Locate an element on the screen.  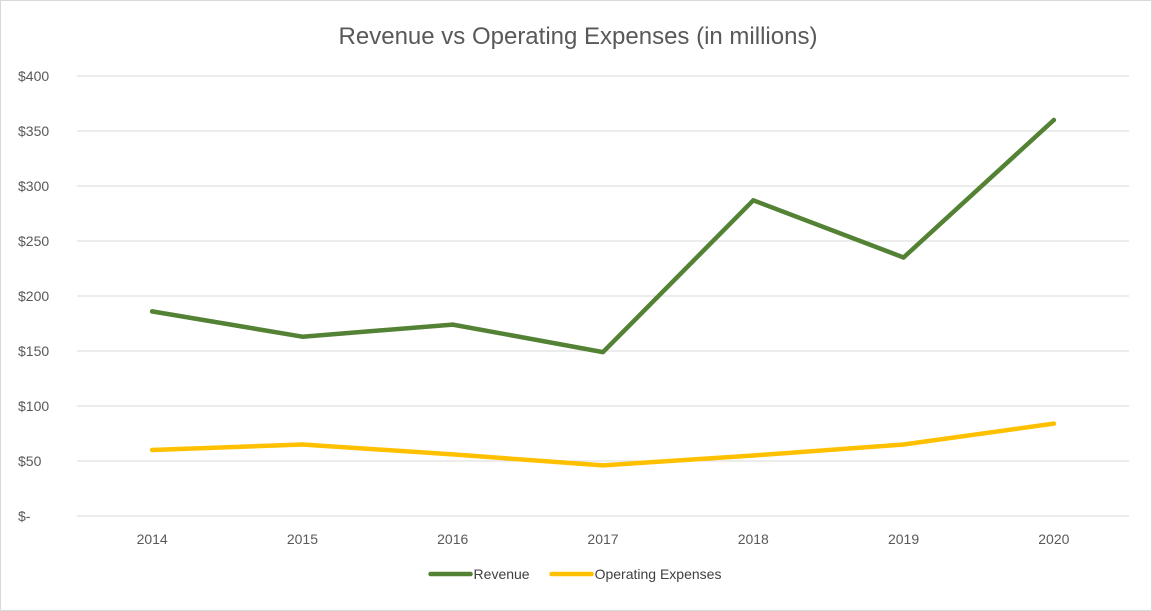
y-tick-label: $350 is located at coordinates (33, 131).